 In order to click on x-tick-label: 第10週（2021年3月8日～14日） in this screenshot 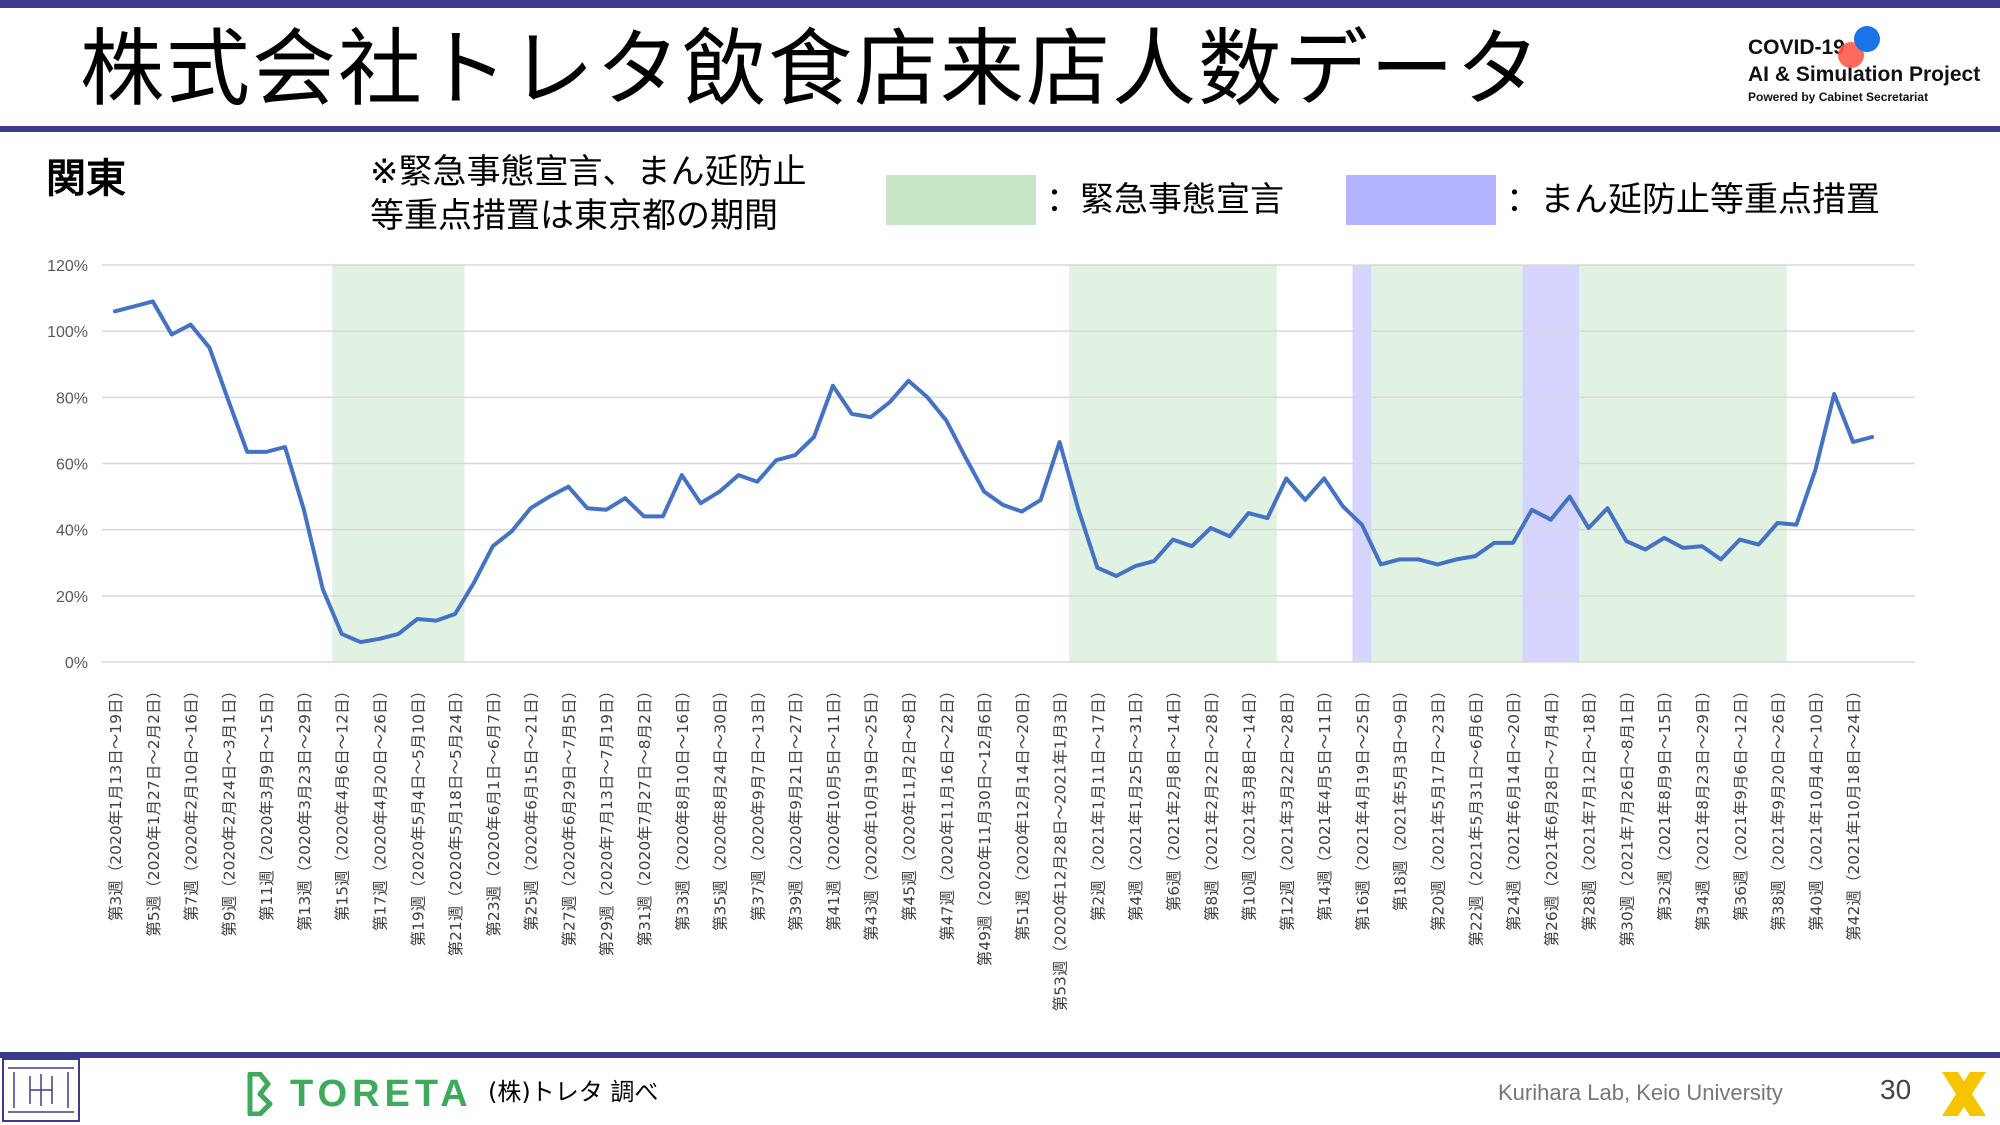, I will do `click(1250, 802)`.